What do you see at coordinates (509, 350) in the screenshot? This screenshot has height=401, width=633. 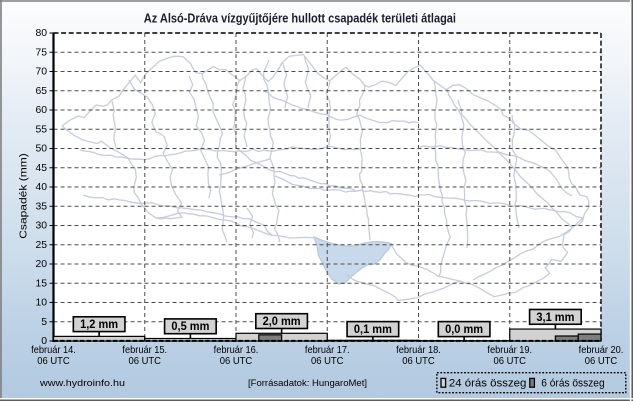 I see `svg-text: február 19.` at bounding box center [509, 350].